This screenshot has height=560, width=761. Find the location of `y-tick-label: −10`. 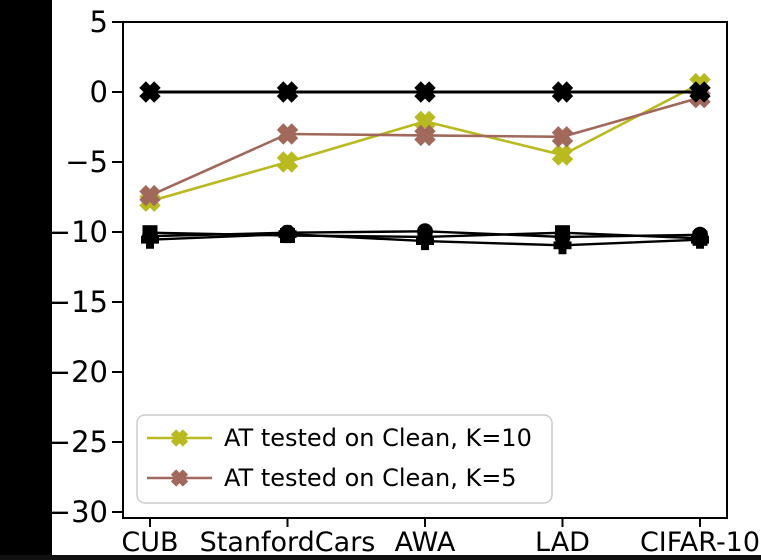

y-tick-label: −10 is located at coordinates (77, 232).